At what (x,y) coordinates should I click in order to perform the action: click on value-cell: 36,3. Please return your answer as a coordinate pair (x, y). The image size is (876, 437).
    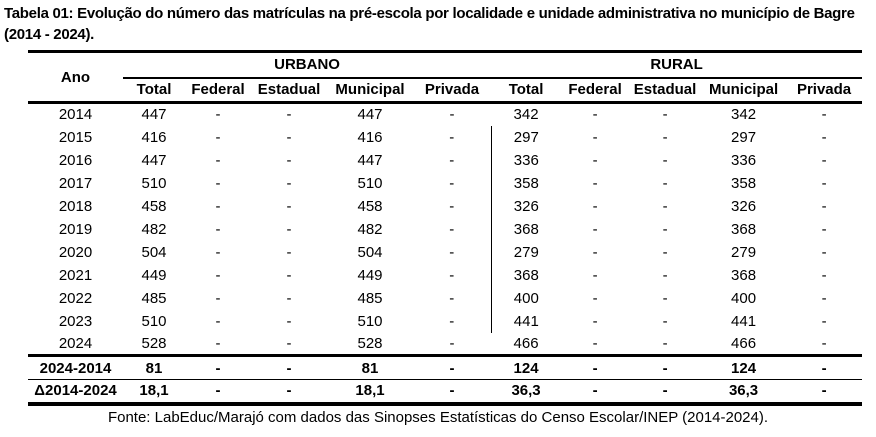
    Looking at the image, I should click on (526, 391).